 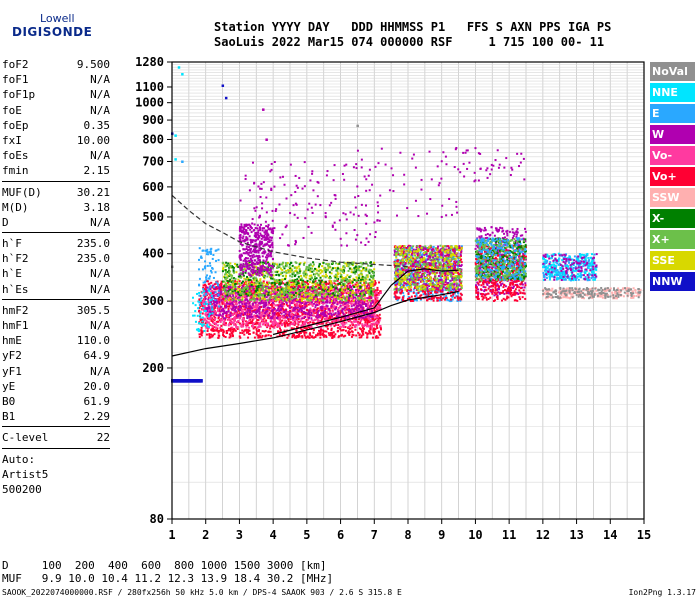 I want to click on param-name: fmin, so click(x=15, y=171).